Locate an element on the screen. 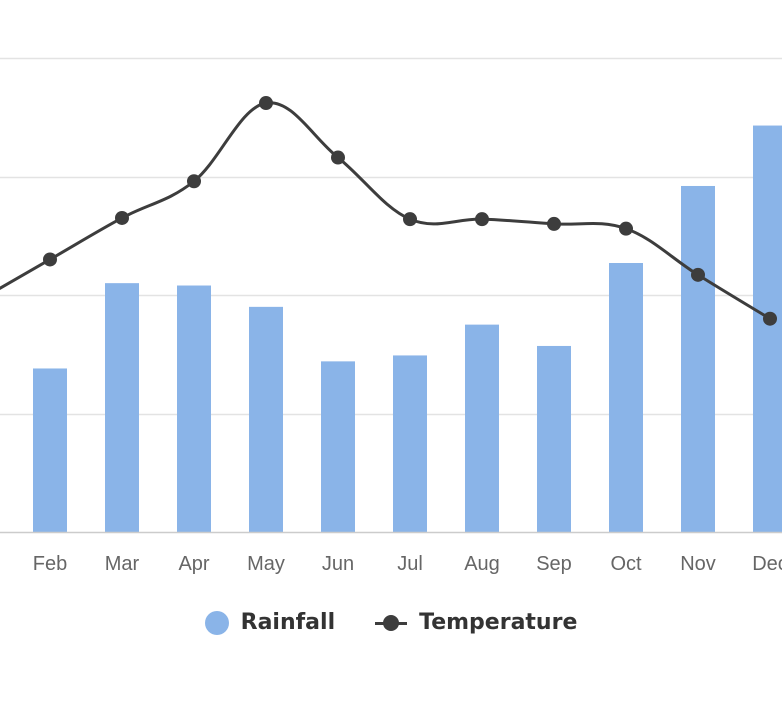  legend: Rainfall Temperature is located at coordinates (391, 622).